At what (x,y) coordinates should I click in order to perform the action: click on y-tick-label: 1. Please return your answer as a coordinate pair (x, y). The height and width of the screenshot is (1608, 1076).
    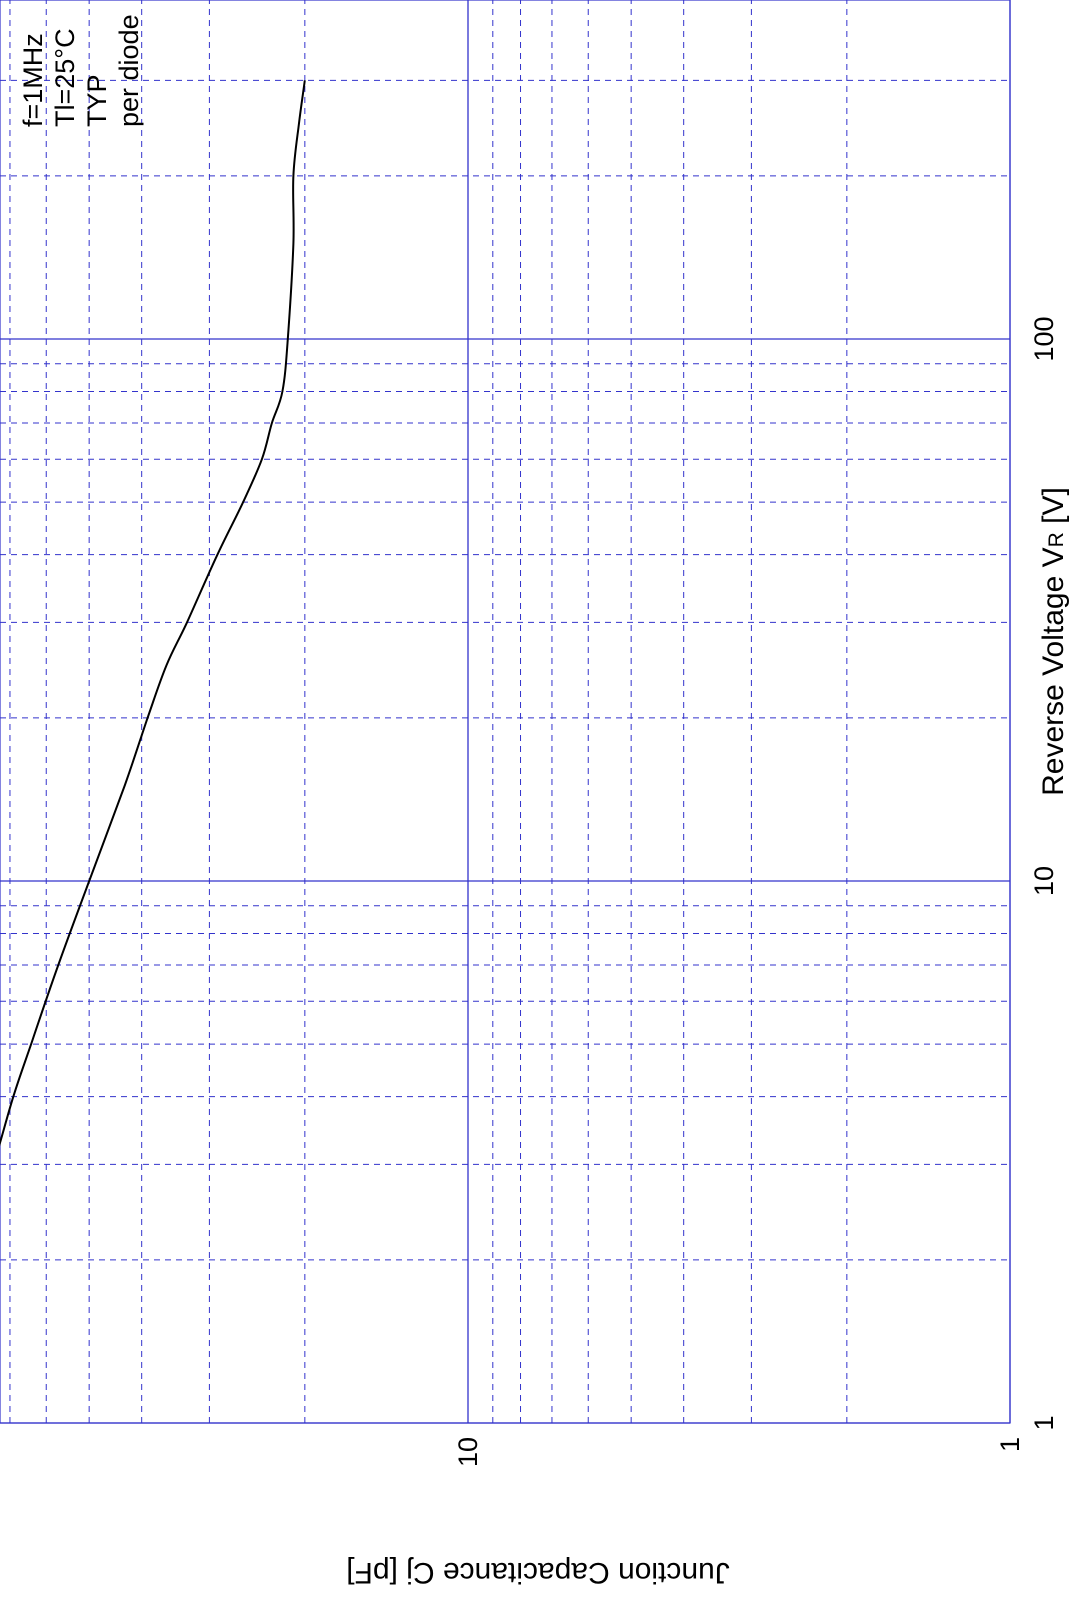
    Looking at the image, I should click on (1010, 1444).